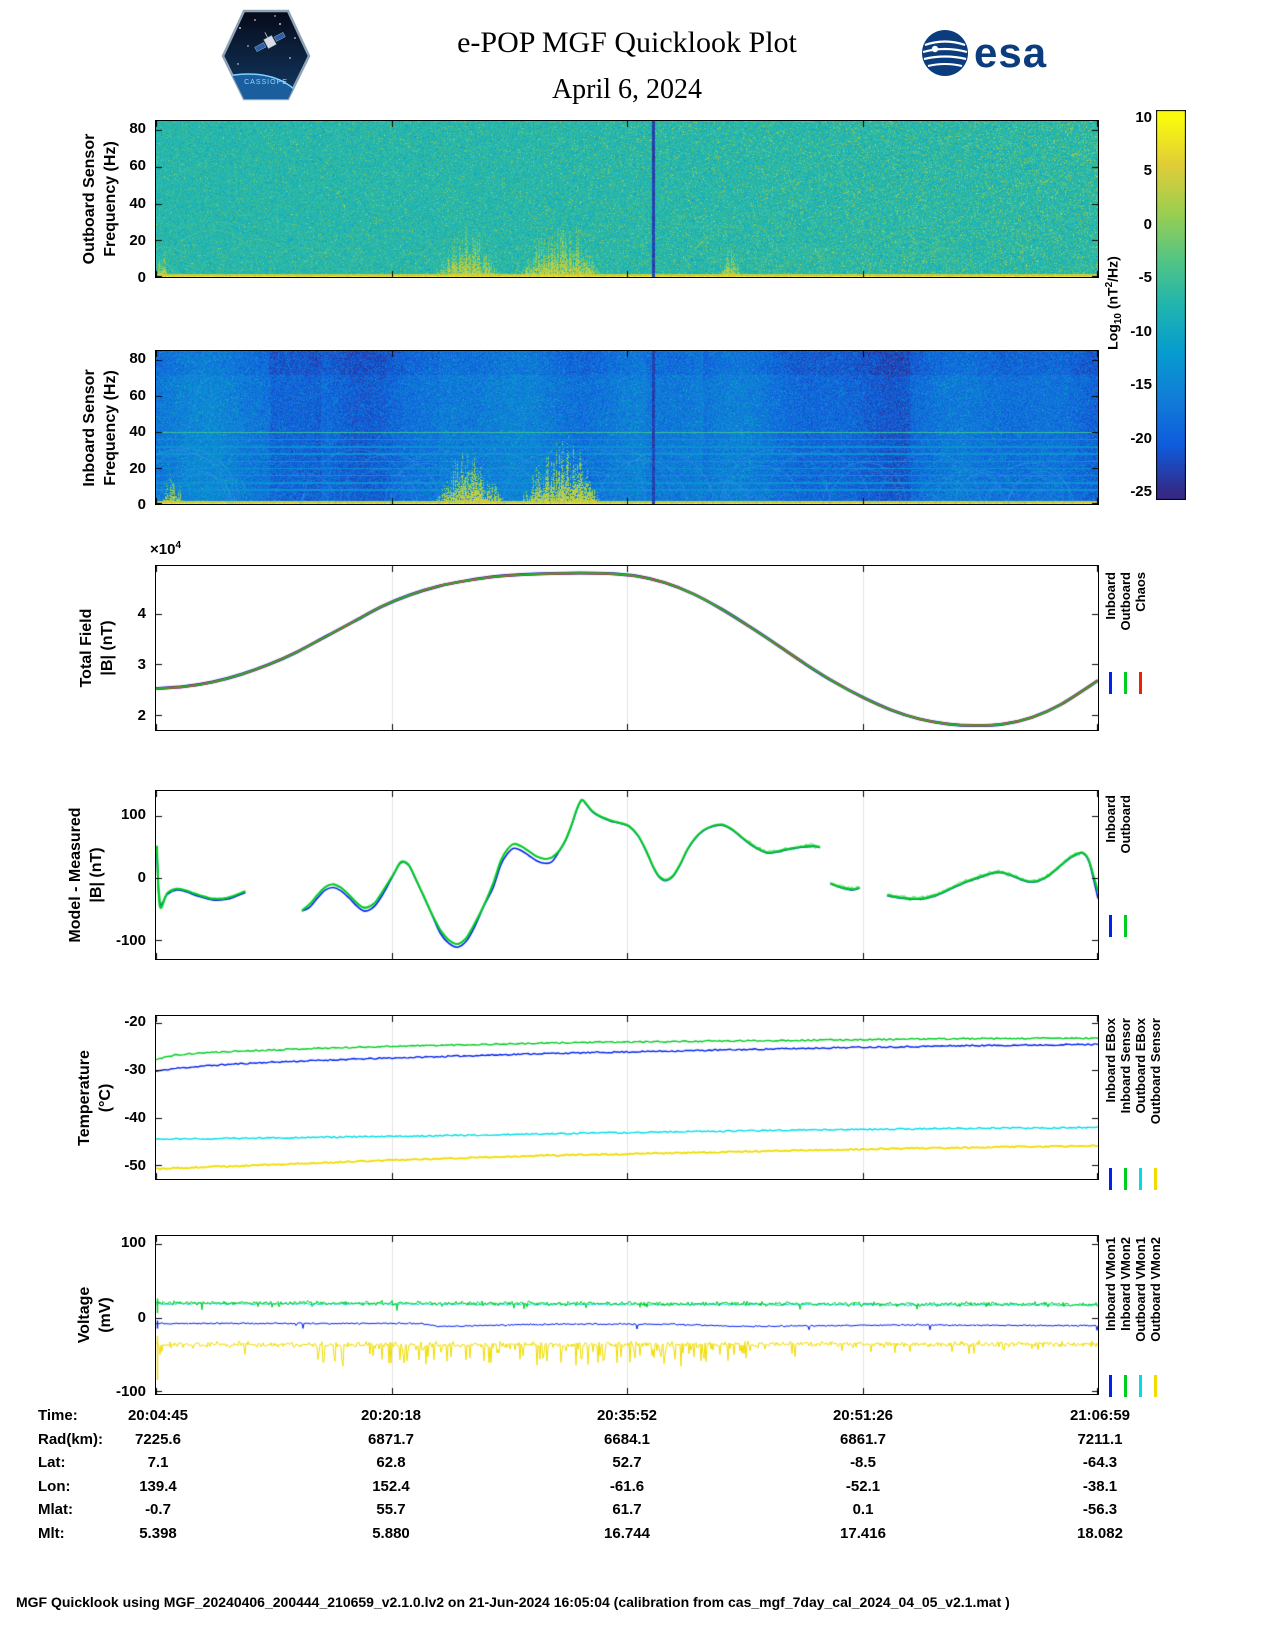  Describe the element at coordinates (627, 1415) in the screenshot. I see `ephemeris-value: 20:35:52` at that location.